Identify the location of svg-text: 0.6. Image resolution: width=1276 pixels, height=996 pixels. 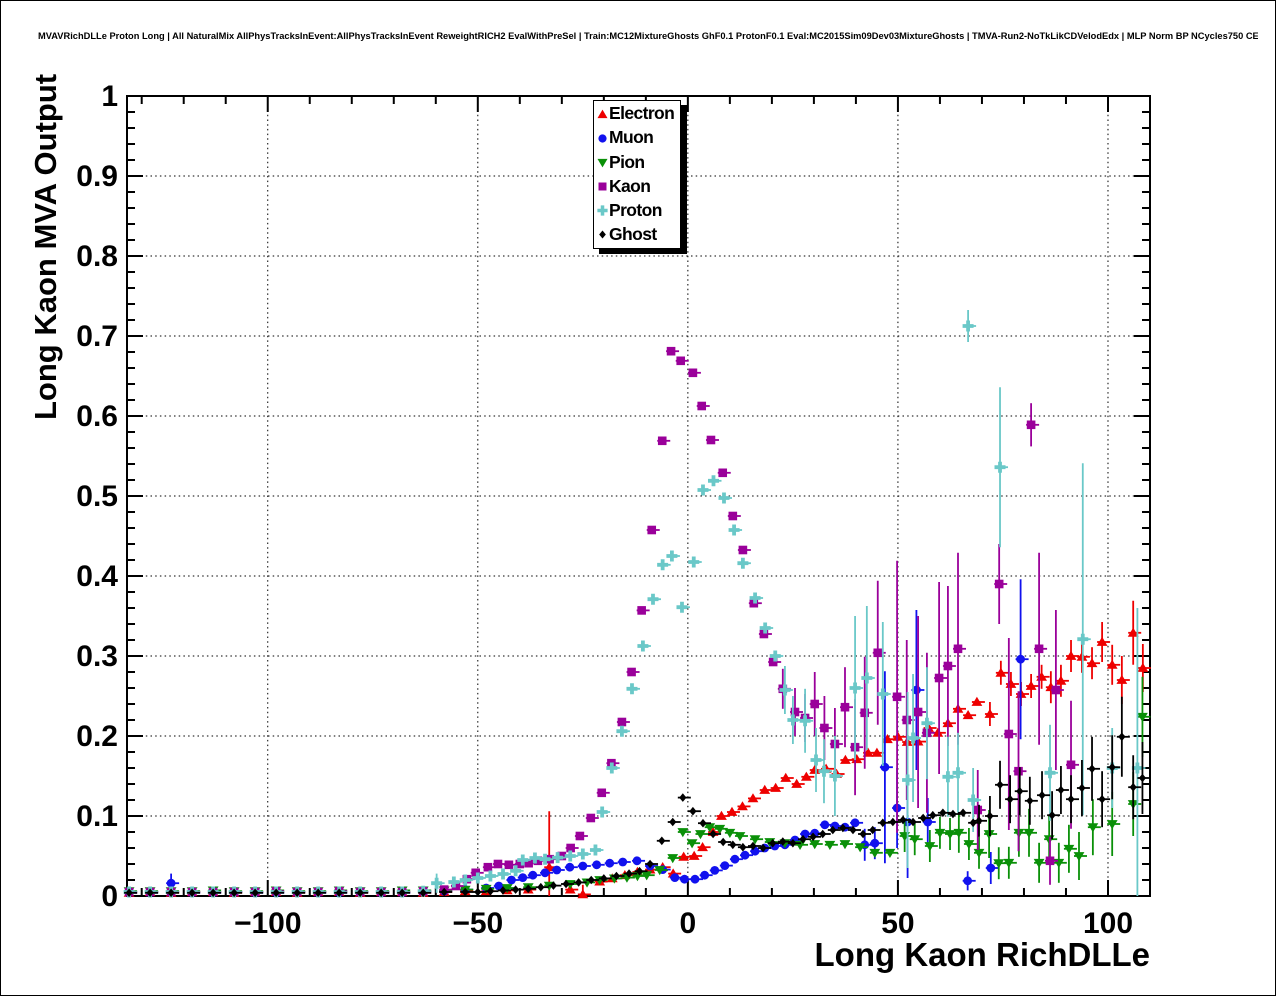
(97, 416).